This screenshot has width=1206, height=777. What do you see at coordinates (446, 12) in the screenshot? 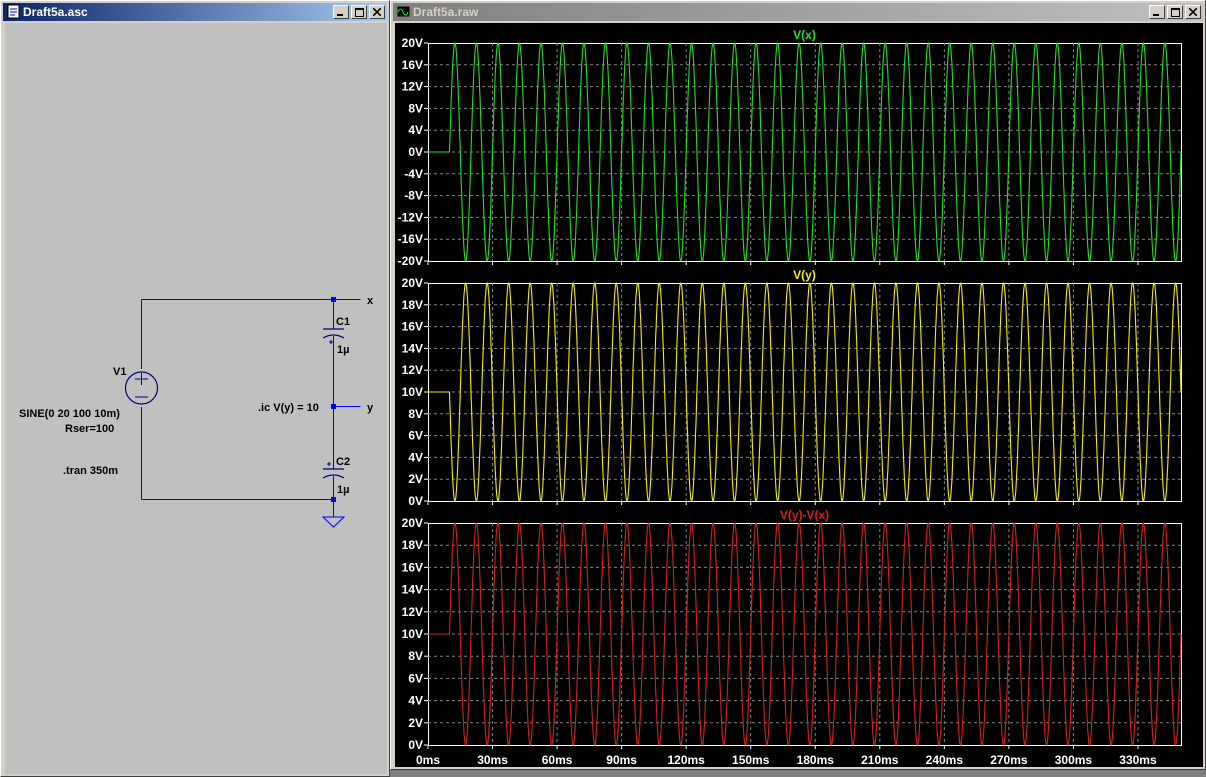
I see `waveform-window-title: Draft5a.raw` at bounding box center [446, 12].